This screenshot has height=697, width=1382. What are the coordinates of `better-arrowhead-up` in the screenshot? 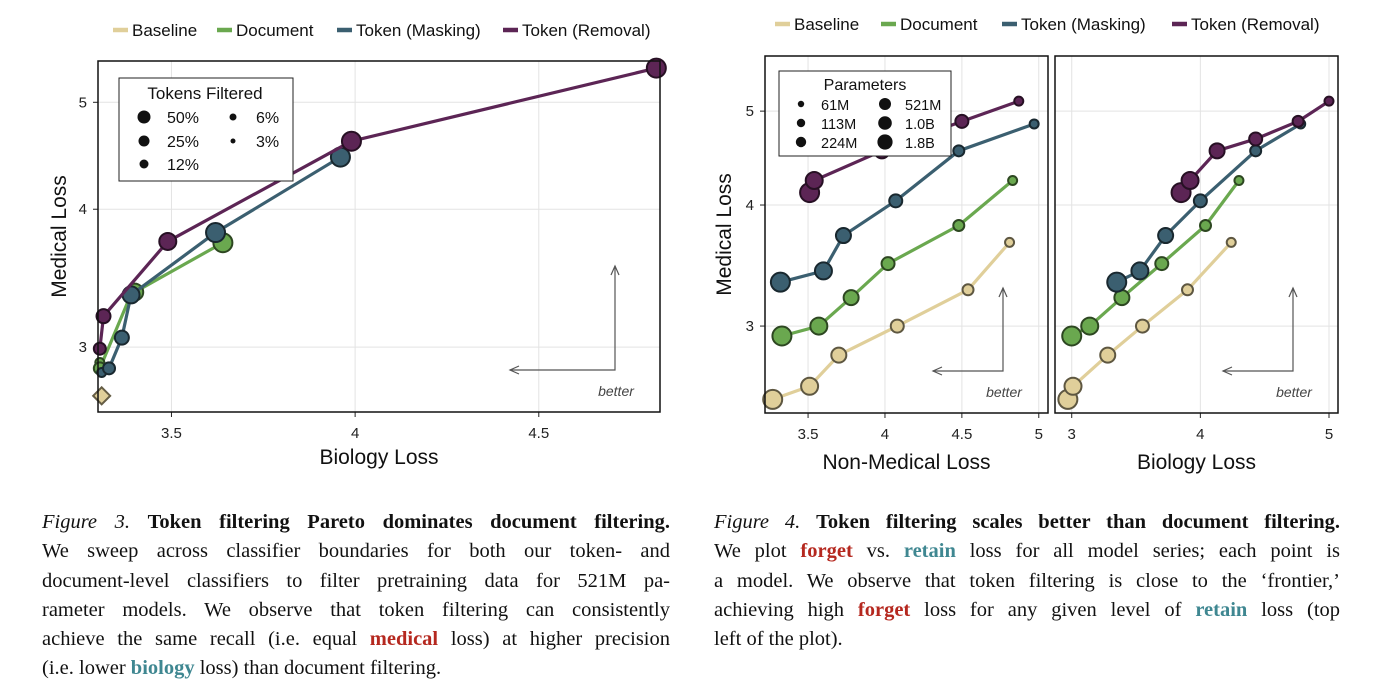 It's located at (1003, 292).